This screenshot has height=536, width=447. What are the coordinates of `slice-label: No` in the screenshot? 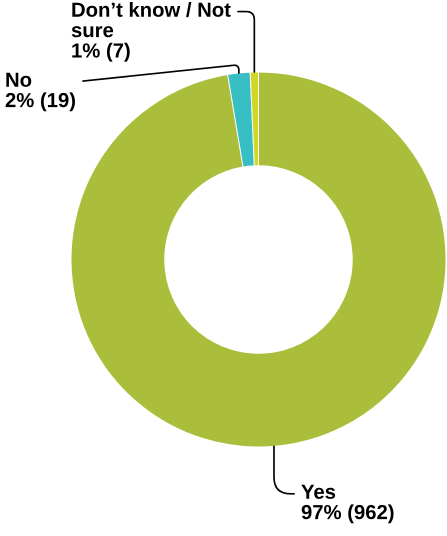 It's located at (19, 79).